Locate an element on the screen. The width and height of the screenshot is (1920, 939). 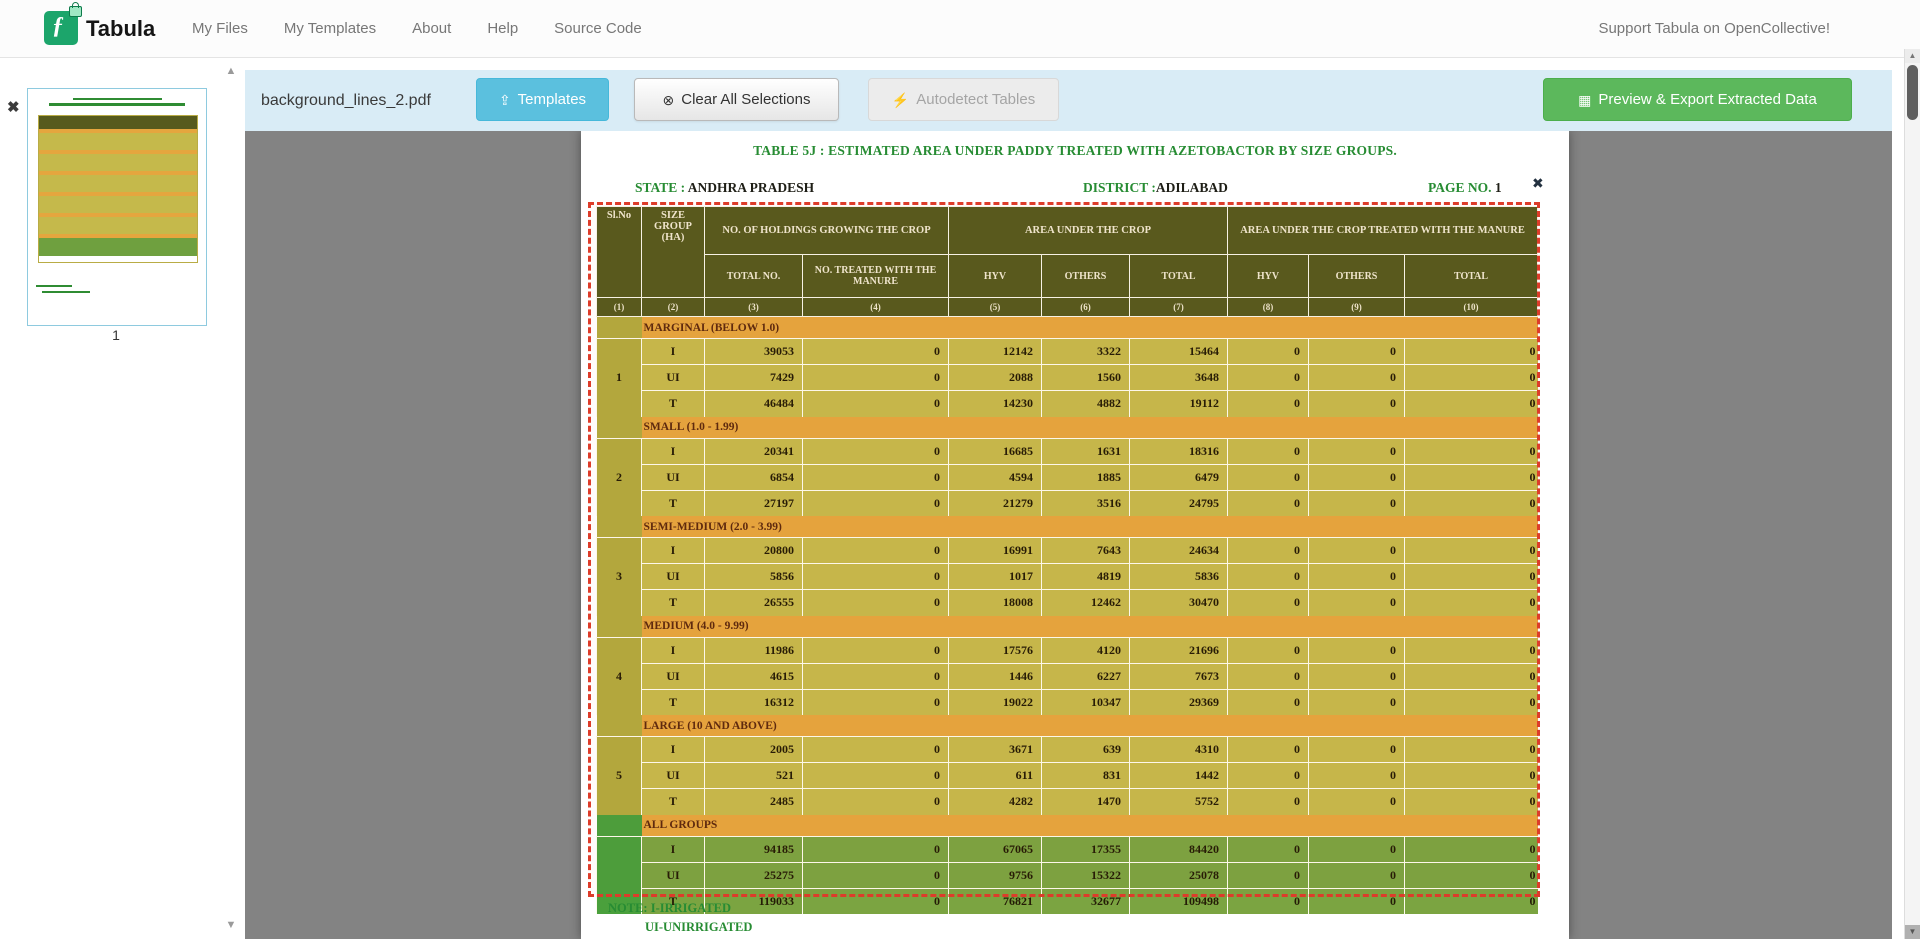
selection-close-icon: ✖ is located at coordinates (1538, 184).